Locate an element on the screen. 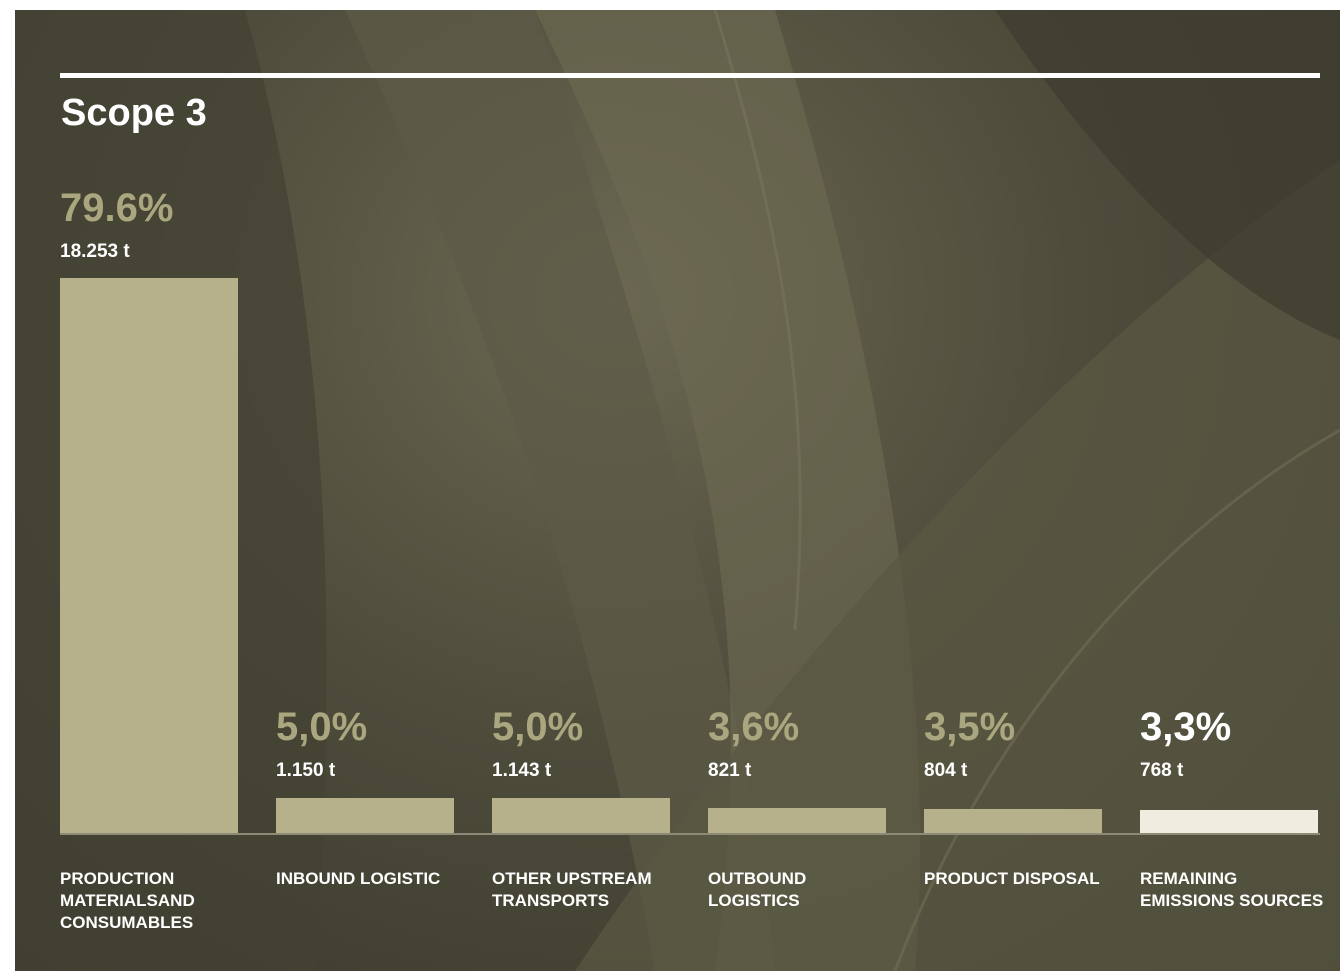 The width and height of the screenshot is (1340, 971). amount-label: 1.150 t is located at coordinates (306, 770).